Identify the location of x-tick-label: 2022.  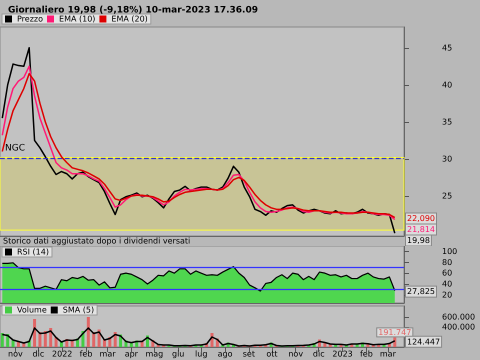
(62, 354).